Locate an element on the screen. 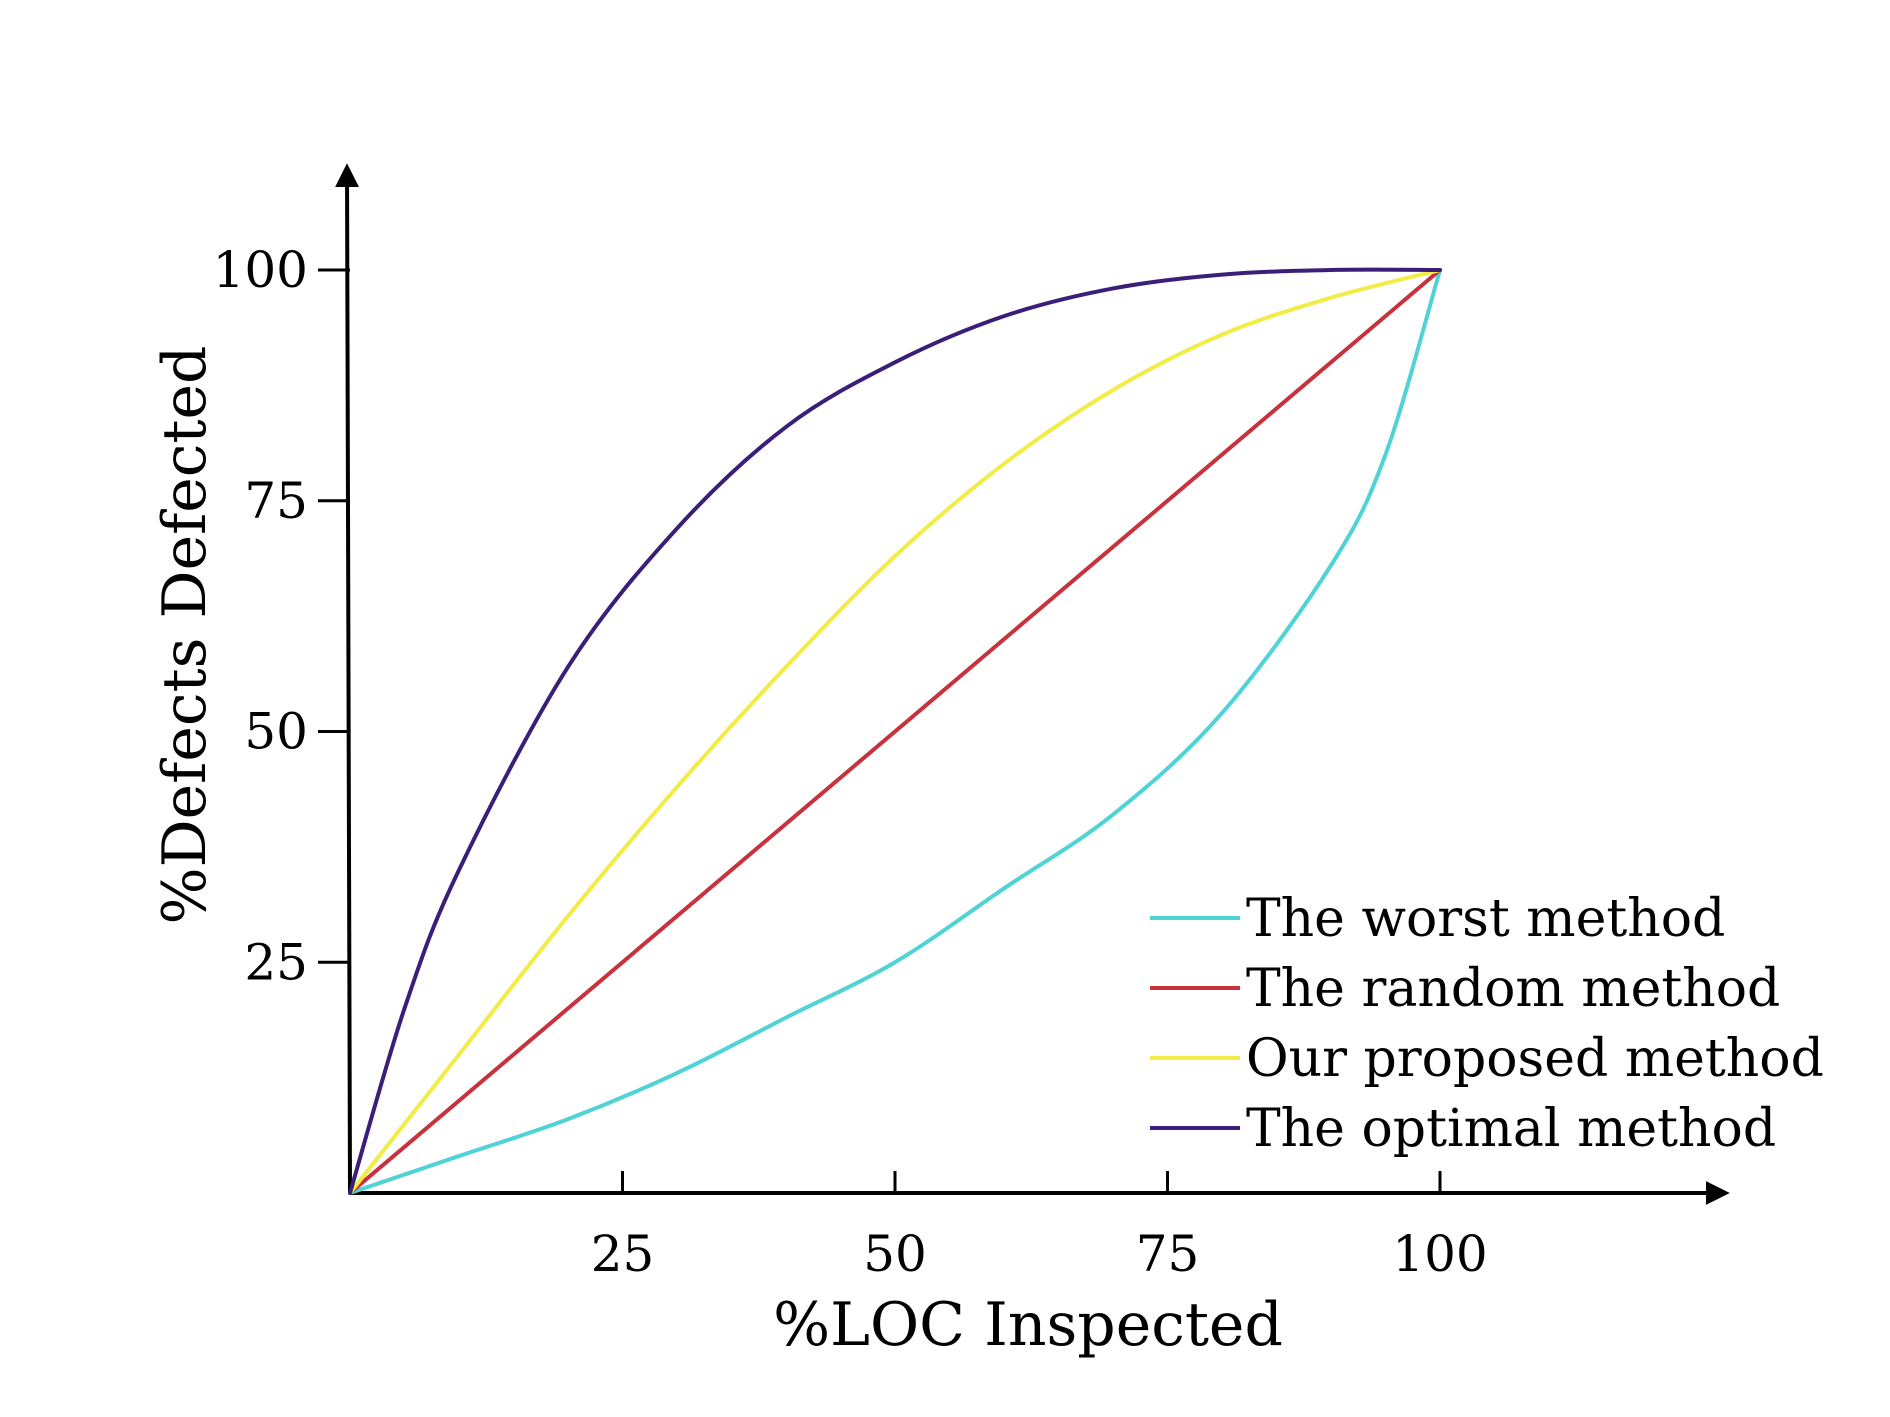 This screenshot has height=1417, width=1890. y-tick-label: 100 is located at coordinates (260, 270).